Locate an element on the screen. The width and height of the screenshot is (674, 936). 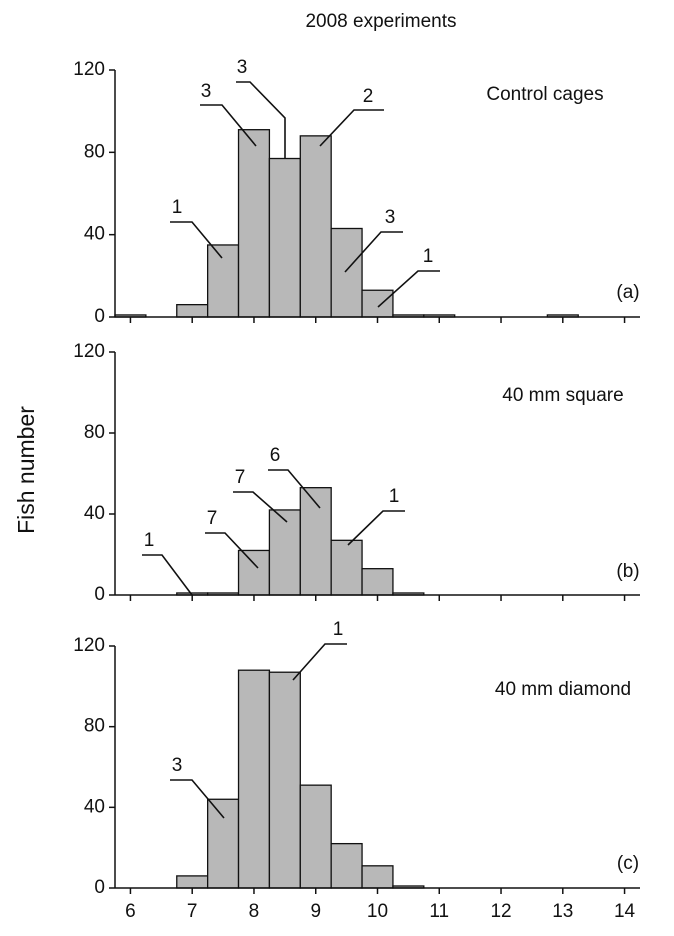
x-tick-label: 12 is located at coordinates (500, 911).